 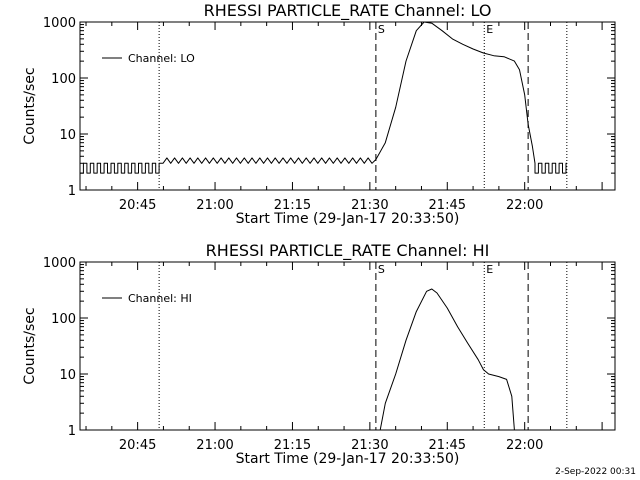 What do you see at coordinates (595, 472) in the screenshot?
I see `footer-timestamp: 2-Sep-2022 00:31` at bounding box center [595, 472].